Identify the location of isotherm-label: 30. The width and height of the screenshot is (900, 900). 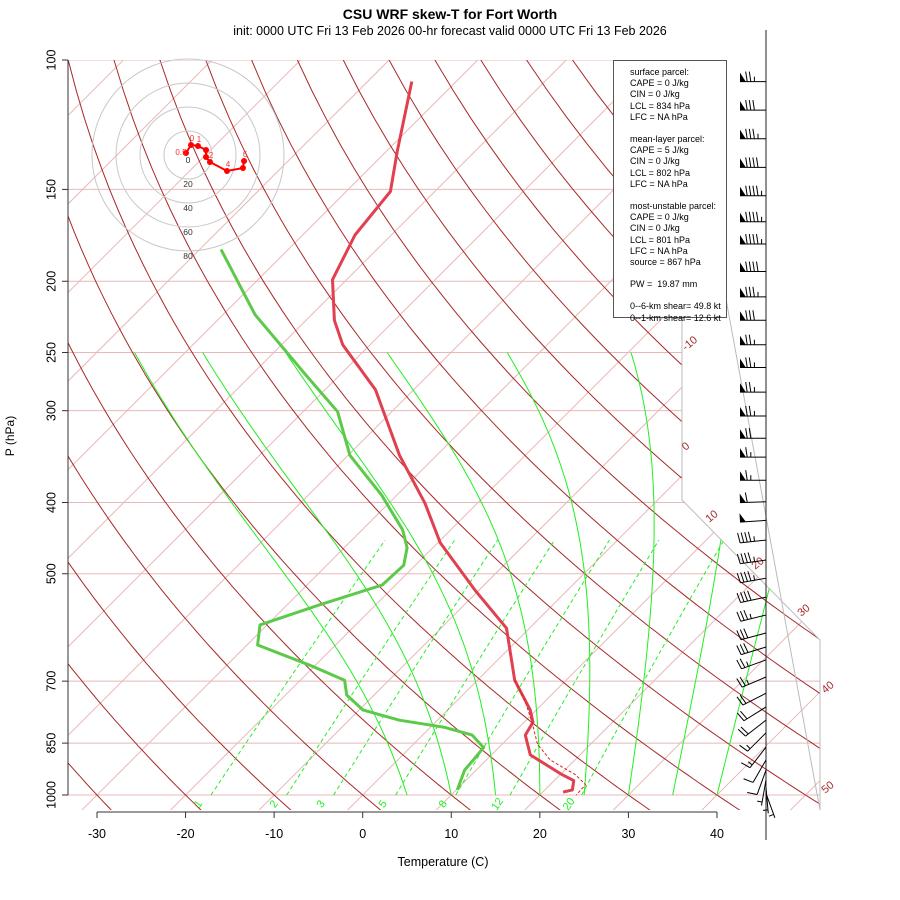
(804, 610).